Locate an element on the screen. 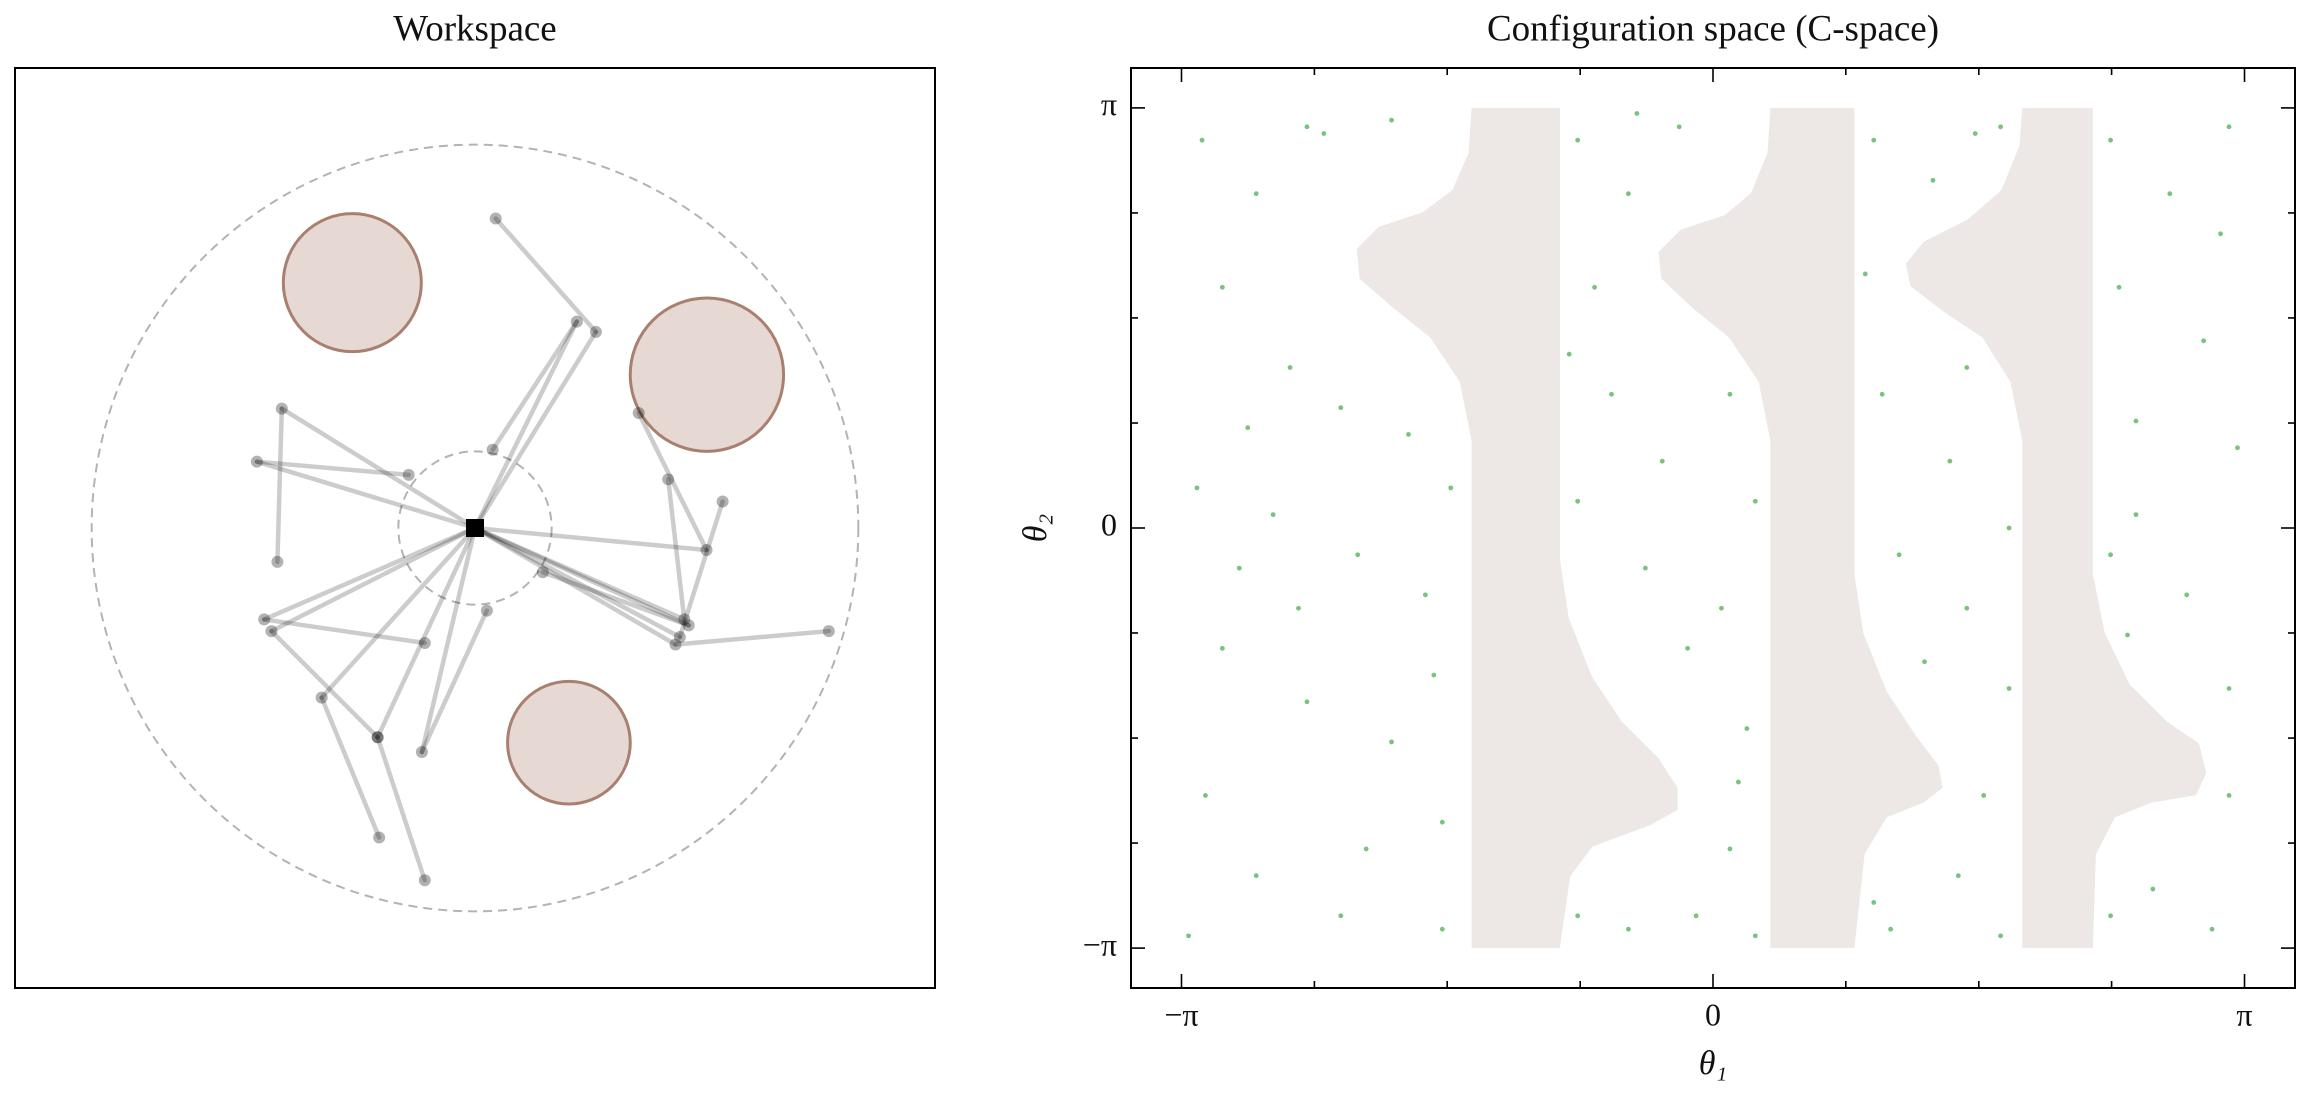 This screenshot has width=2311, height=1098. reach-inner is located at coordinates (475, 528).